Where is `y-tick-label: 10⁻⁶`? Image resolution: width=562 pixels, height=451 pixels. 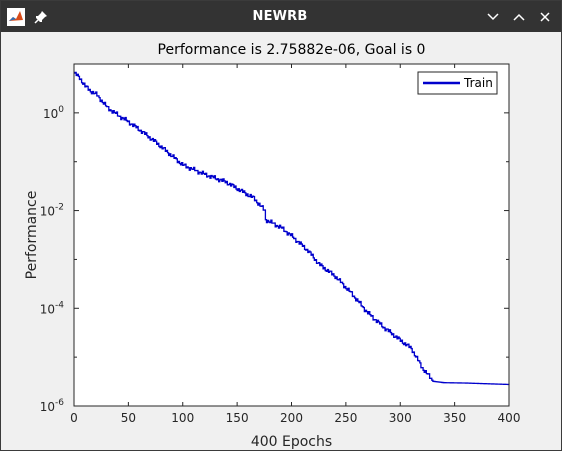 y-tick-label: 10⁻⁶ is located at coordinates (52, 406).